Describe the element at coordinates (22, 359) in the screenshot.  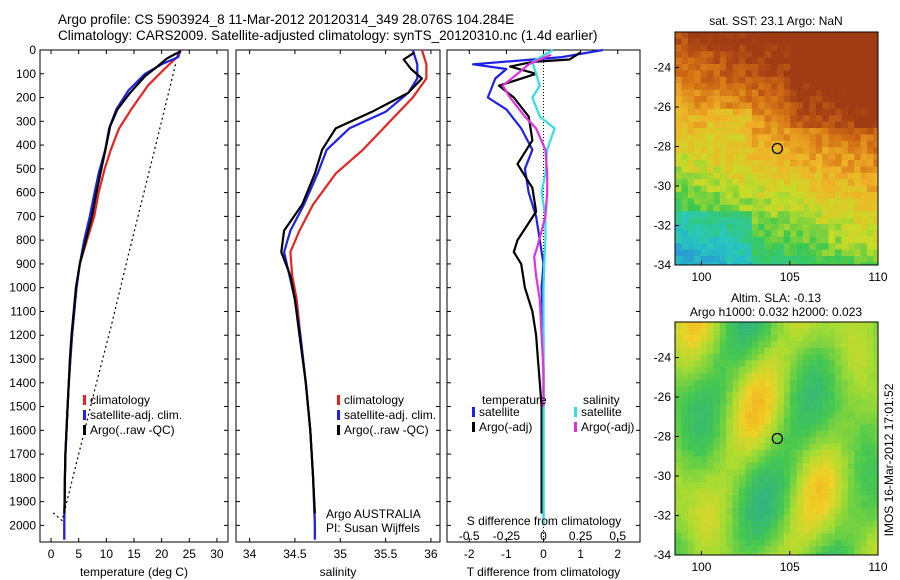
I see `depth-tick-label: 1300` at that location.